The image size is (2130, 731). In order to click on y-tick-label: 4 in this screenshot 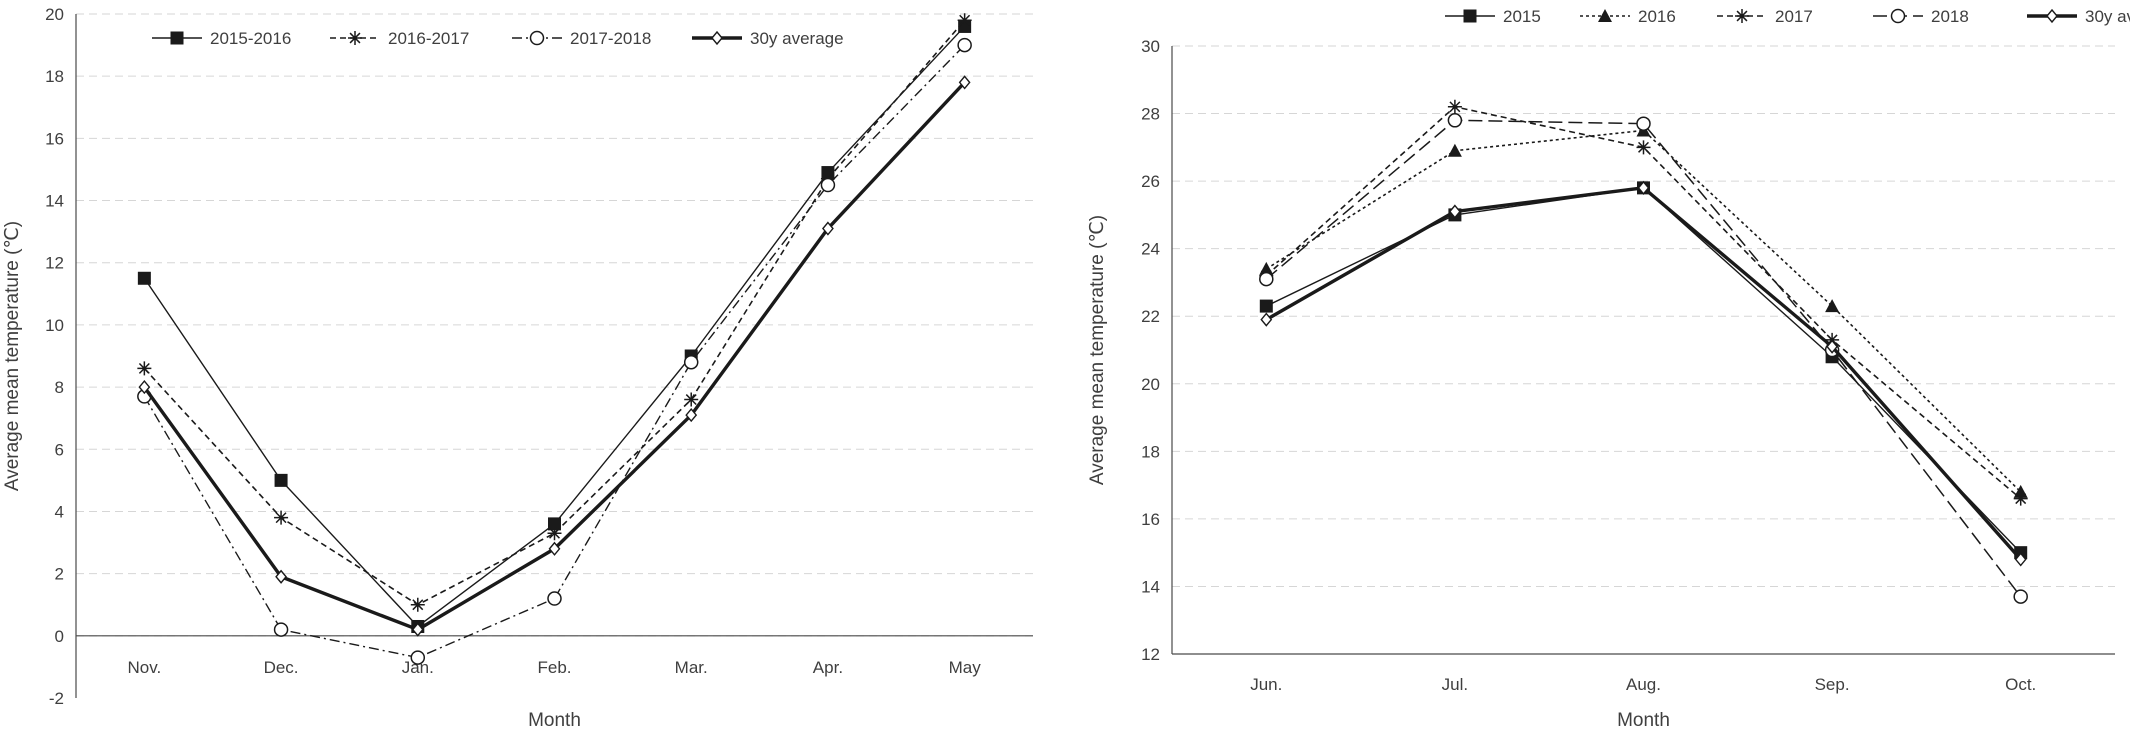, I will do `click(59, 511)`.